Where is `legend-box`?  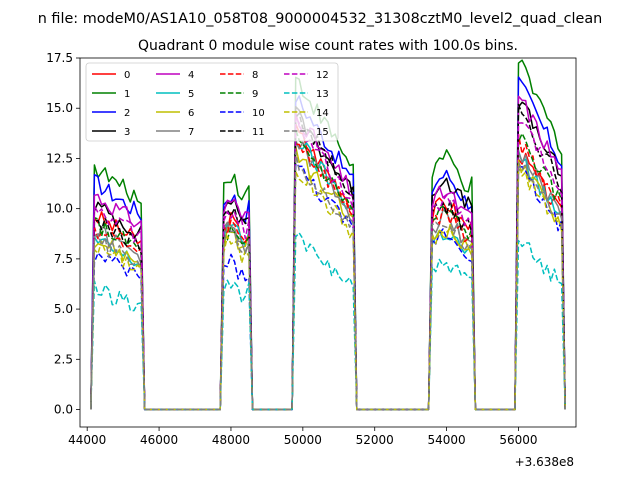
legend-box is located at coordinates (212, 102).